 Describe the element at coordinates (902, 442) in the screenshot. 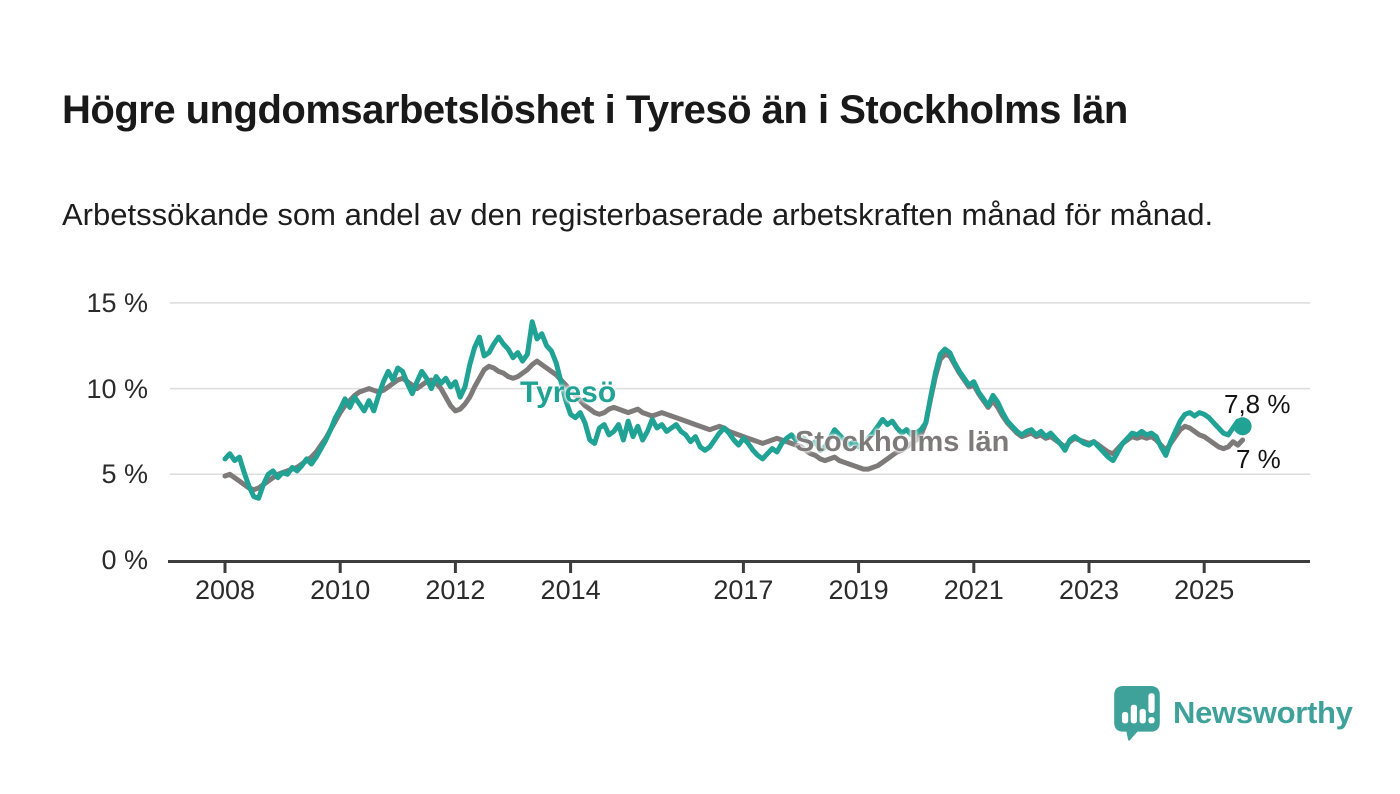

I see `series-label-stockholms-lan: Stockholms län` at that location.